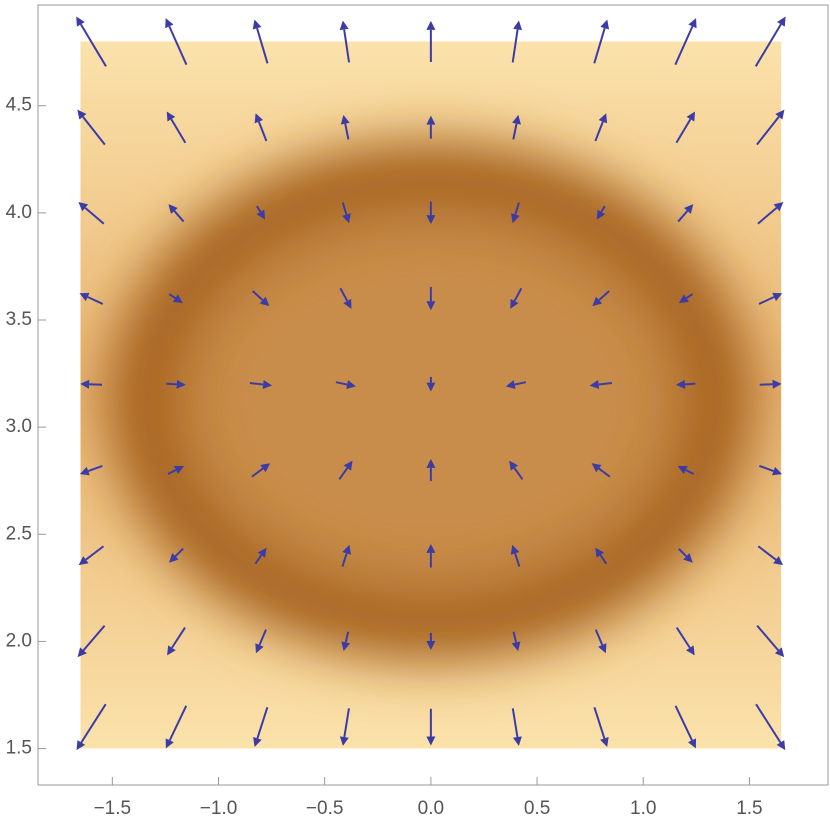 The image size is (830, 835). Describe the element at coordinates (19, 105) in the screenshot. I see `y-tick-label: 4.5` at that location.